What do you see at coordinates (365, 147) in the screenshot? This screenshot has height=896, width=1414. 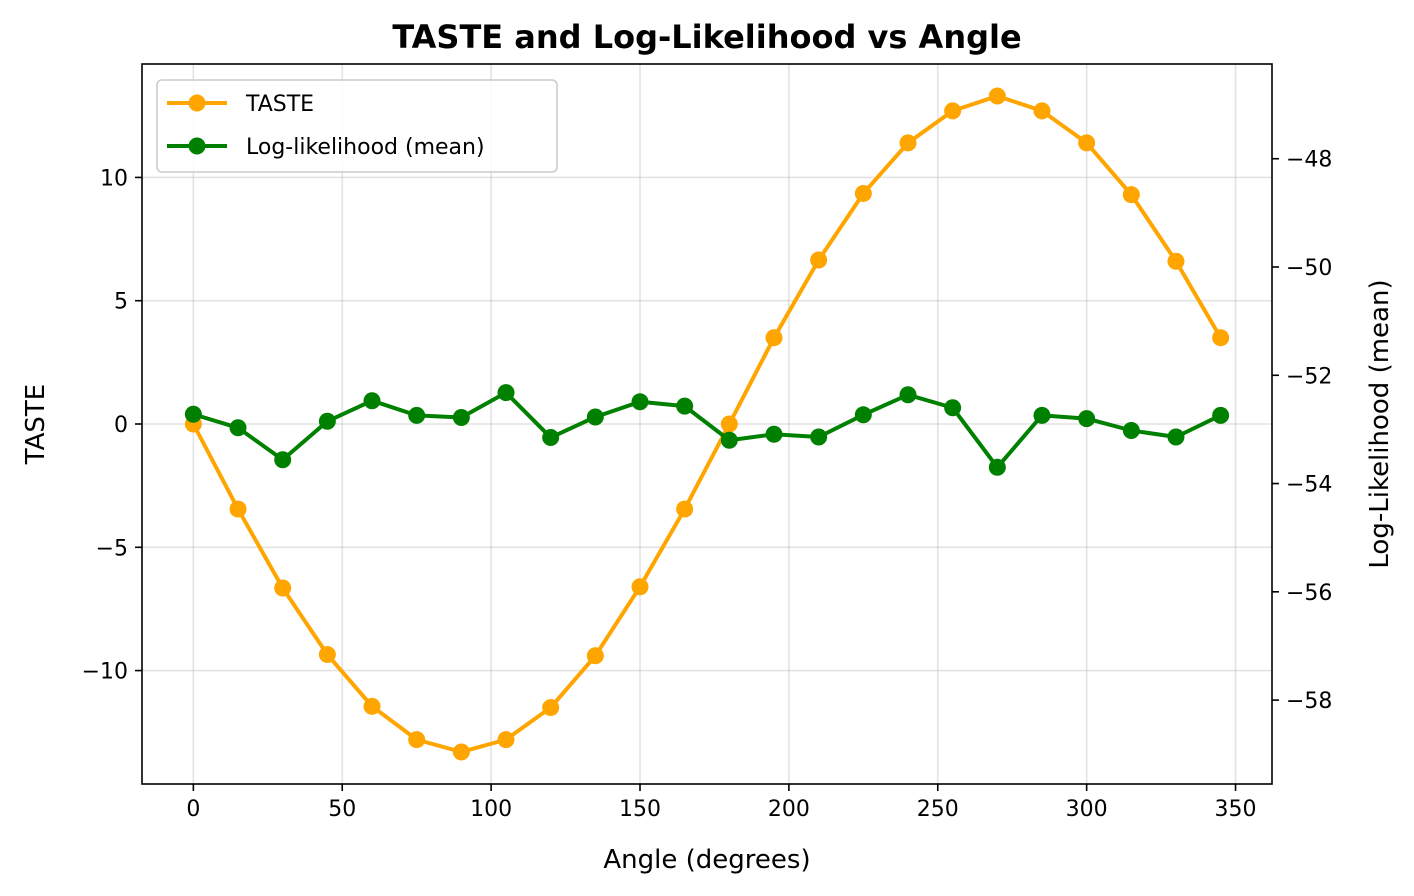 I see `legend-label: Log-likelihood (mean)` at bounding box center [365, 147].